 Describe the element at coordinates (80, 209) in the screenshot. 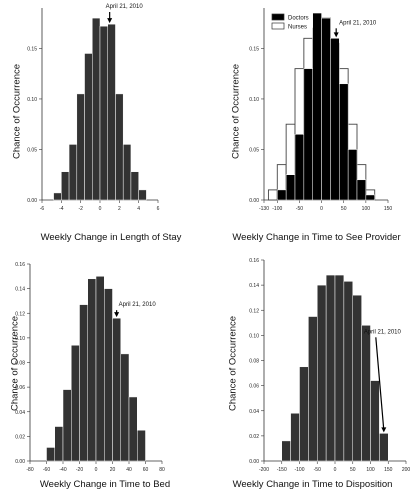

I see `x-tick-label: -2` at that location.